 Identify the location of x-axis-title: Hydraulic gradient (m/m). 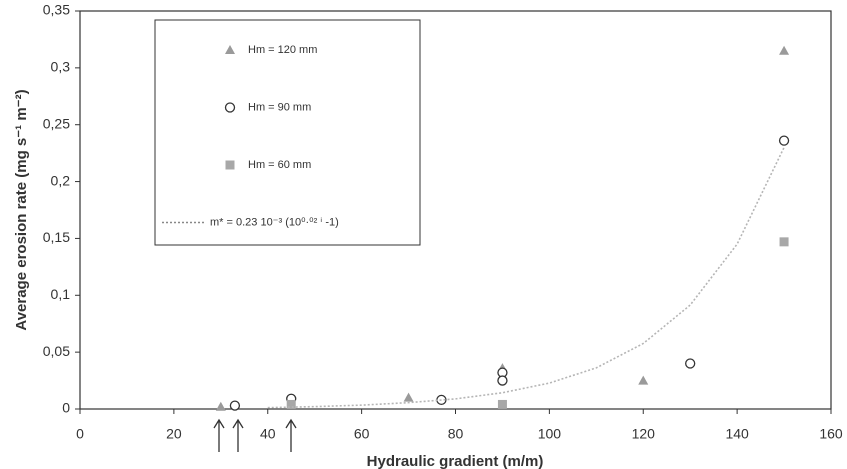
(455, 461).